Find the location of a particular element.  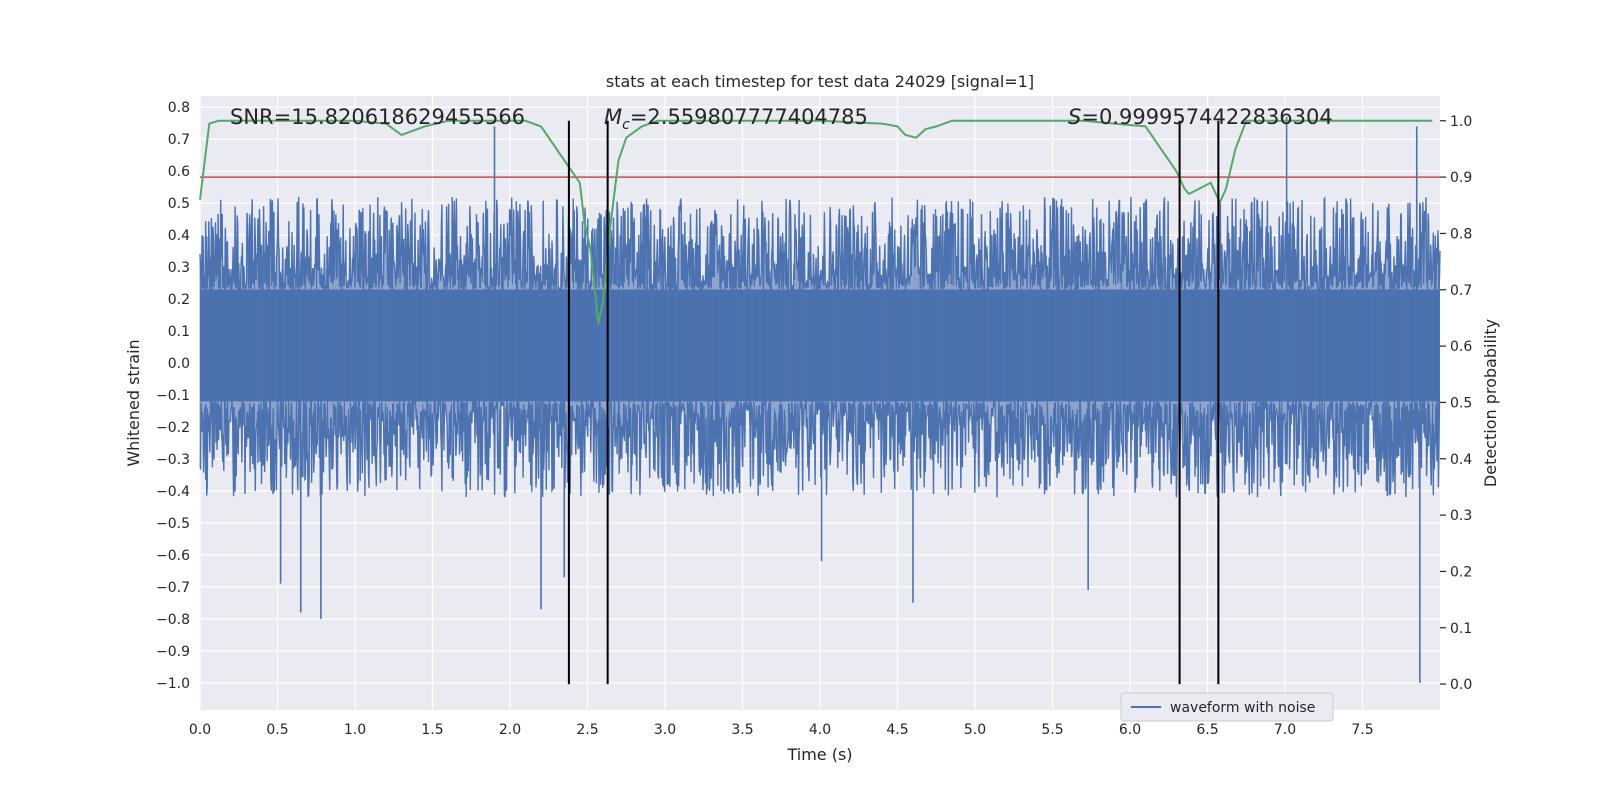

y2-tick-label: 0.2 is located at coordinates (1461, 572).